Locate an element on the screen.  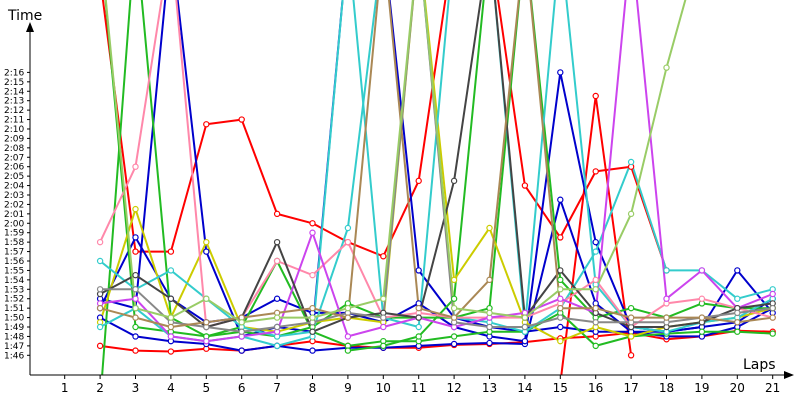
y-tick-label: 2:04 is located at coordinates (14, 187).